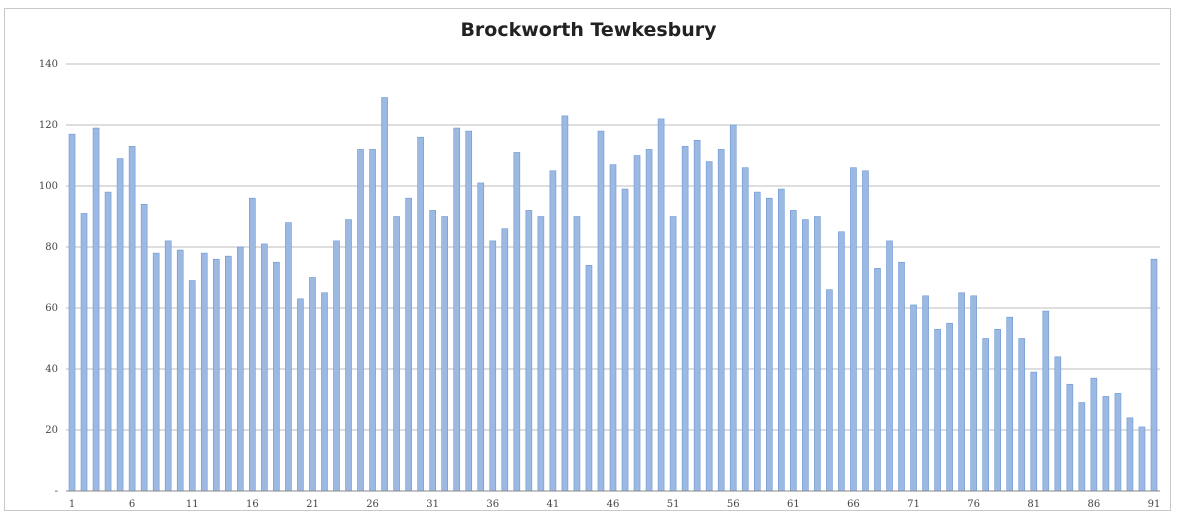 Image resolution: width=1177 pixels, height=515 pixels. Describe the element at coordinates (1154, 504) in the screenshot. I see `x-tick-label: 91` at that location.